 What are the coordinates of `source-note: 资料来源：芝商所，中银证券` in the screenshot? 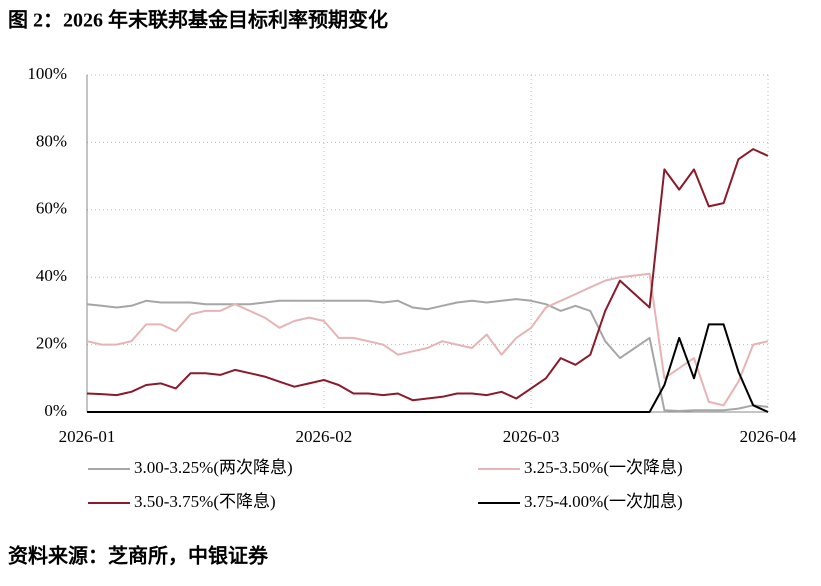 It's located at (138, 556).